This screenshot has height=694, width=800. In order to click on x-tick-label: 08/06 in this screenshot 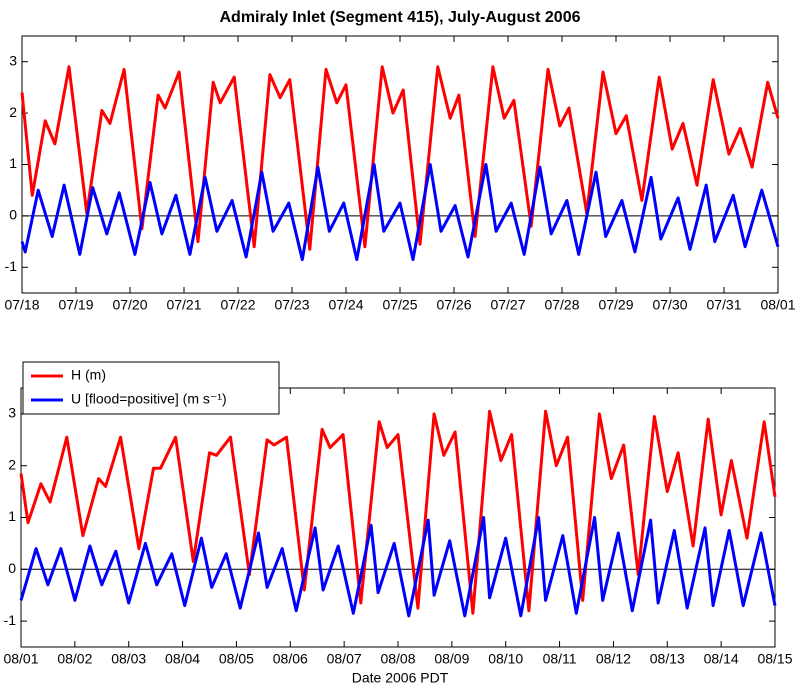, I will do `click(290, 659)`.